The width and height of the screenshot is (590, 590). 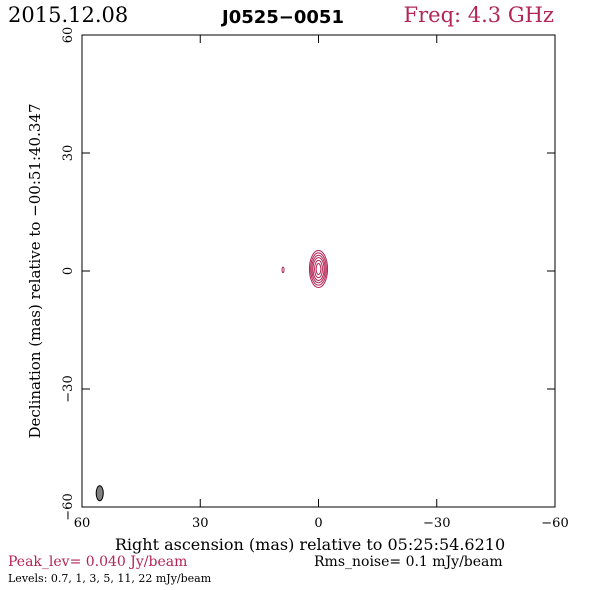 I want to click on x-tick-label: 60, so click(x=82, y=523).